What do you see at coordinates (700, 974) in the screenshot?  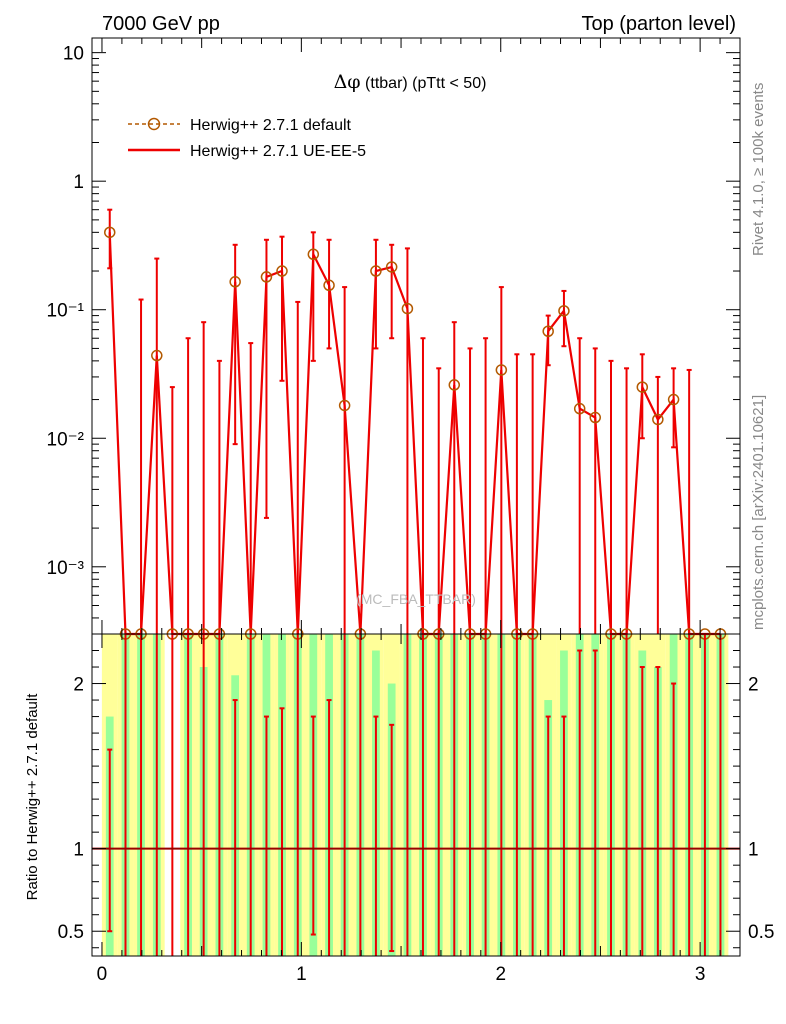 I see `xtick-label-3: 3` at bounding box center [700, 974].